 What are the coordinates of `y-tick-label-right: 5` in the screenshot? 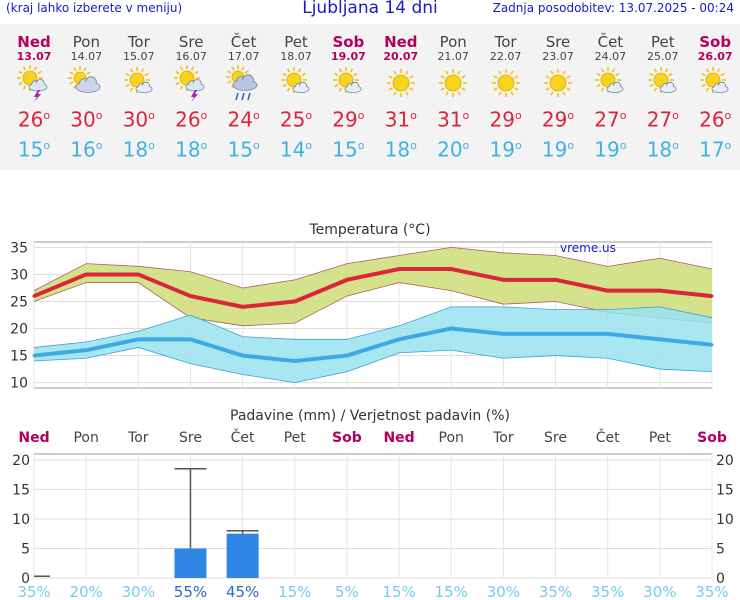 It's located at (720, 549).